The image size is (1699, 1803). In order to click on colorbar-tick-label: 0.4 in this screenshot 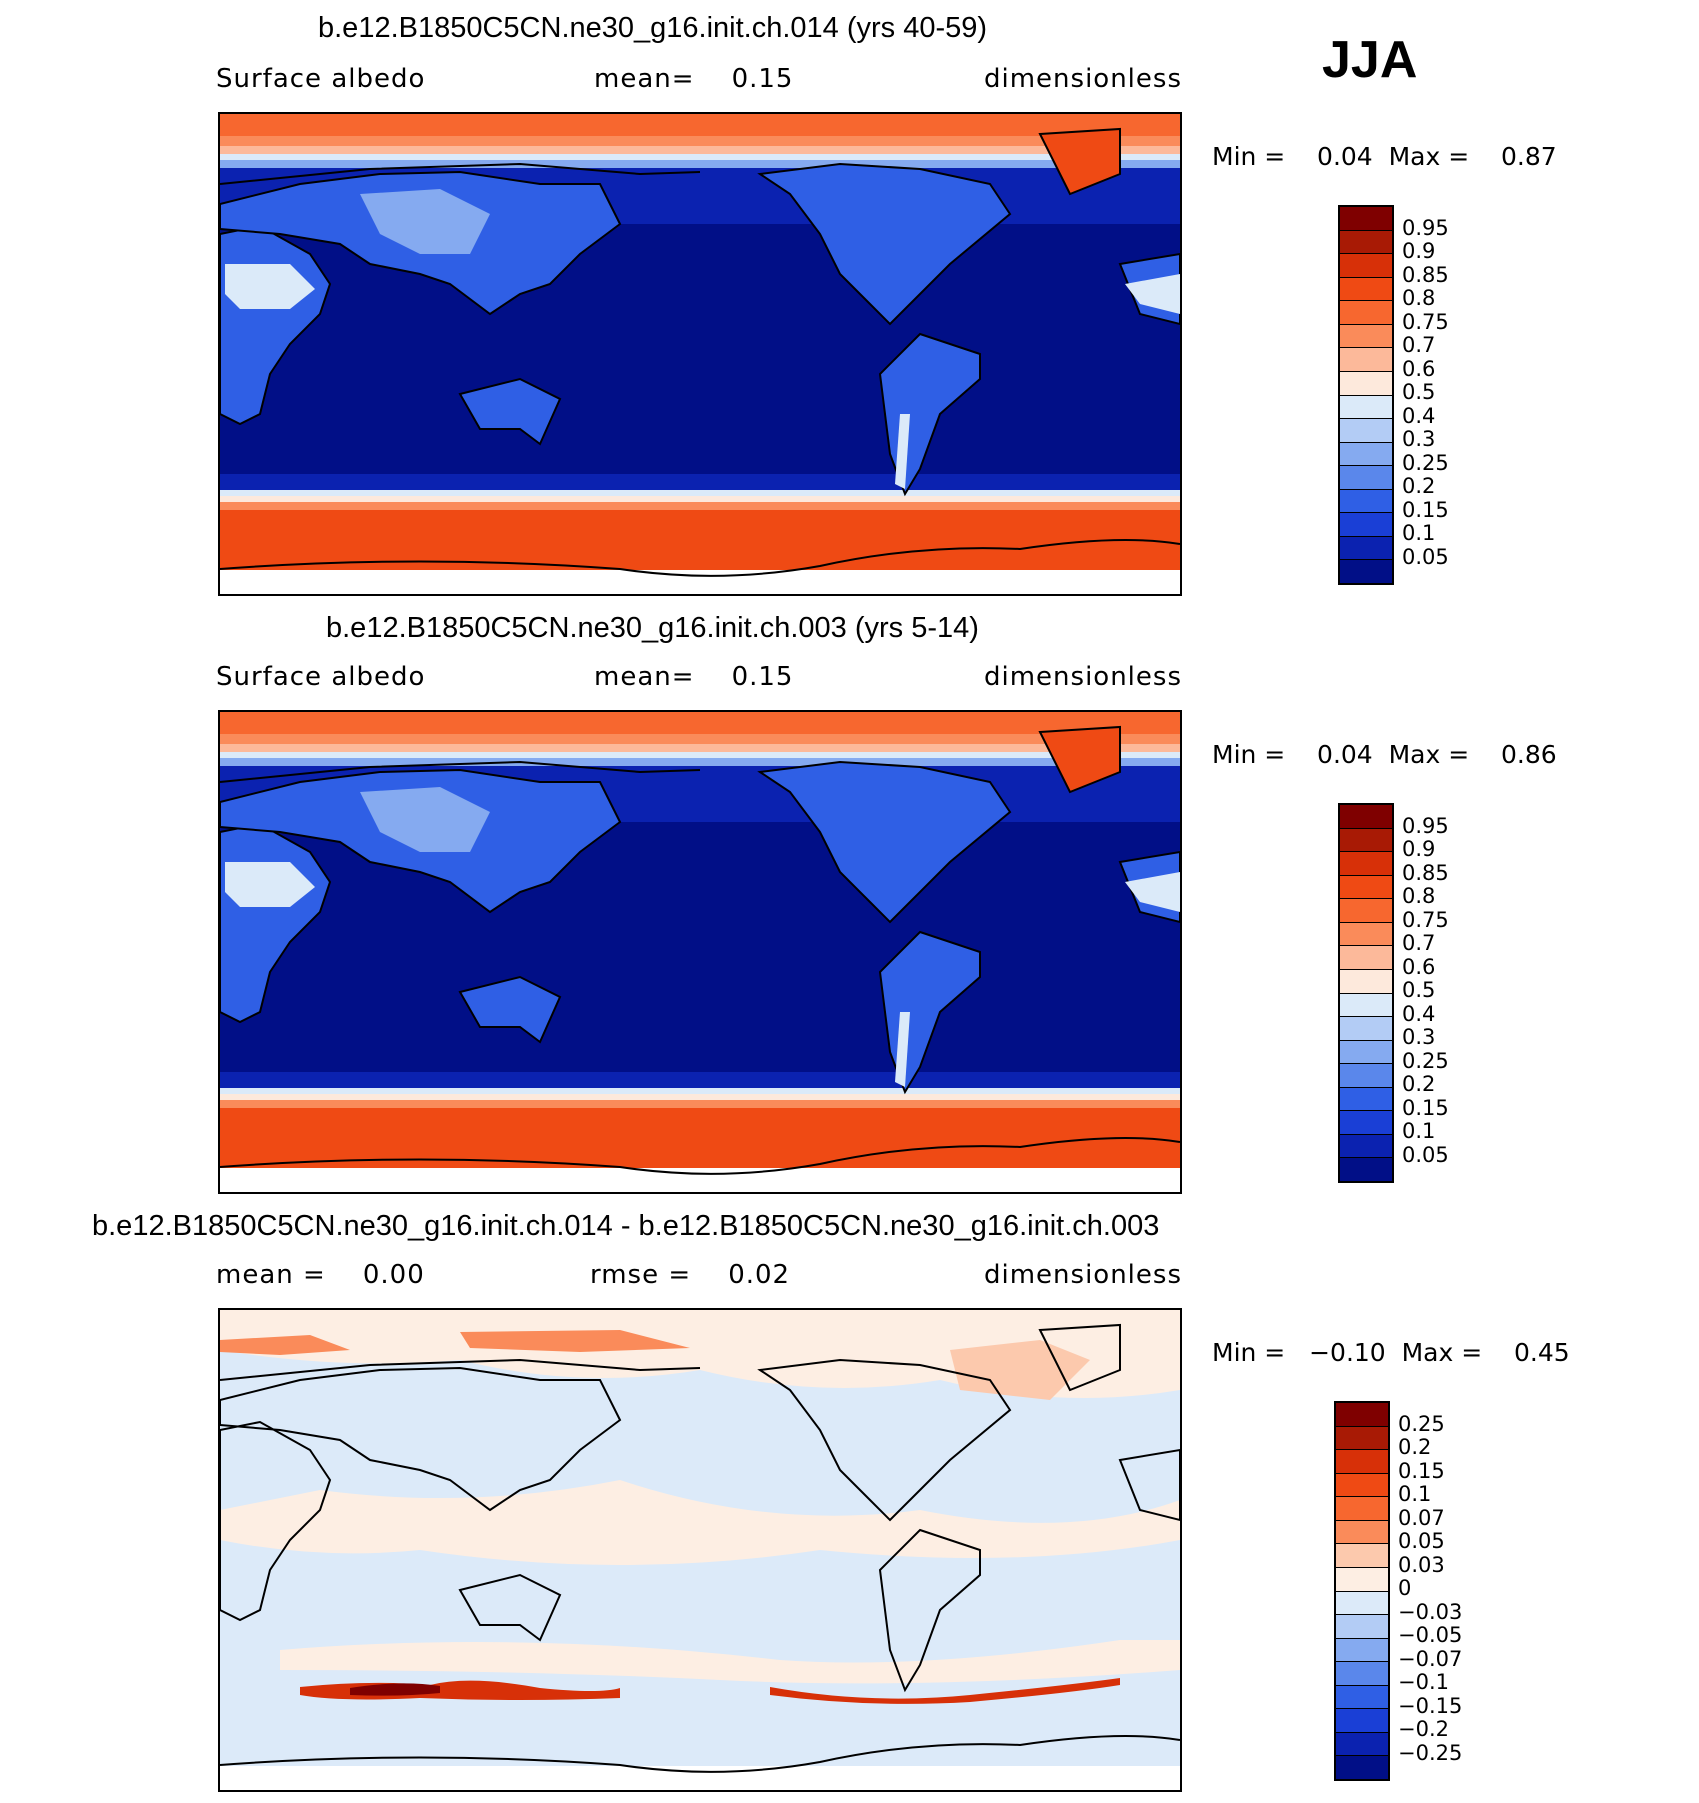, I will do `click(1419, 1013)`.